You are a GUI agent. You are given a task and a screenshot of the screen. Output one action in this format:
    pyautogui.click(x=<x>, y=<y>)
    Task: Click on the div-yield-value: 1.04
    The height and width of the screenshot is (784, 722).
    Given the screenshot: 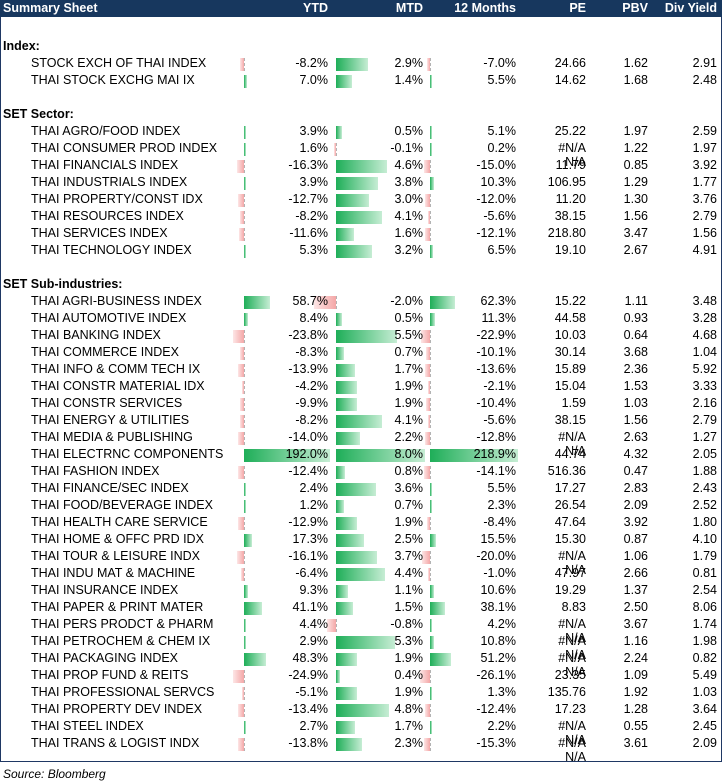 What is the action you would take?
    pyautogui.click(x=704, y=352)
    